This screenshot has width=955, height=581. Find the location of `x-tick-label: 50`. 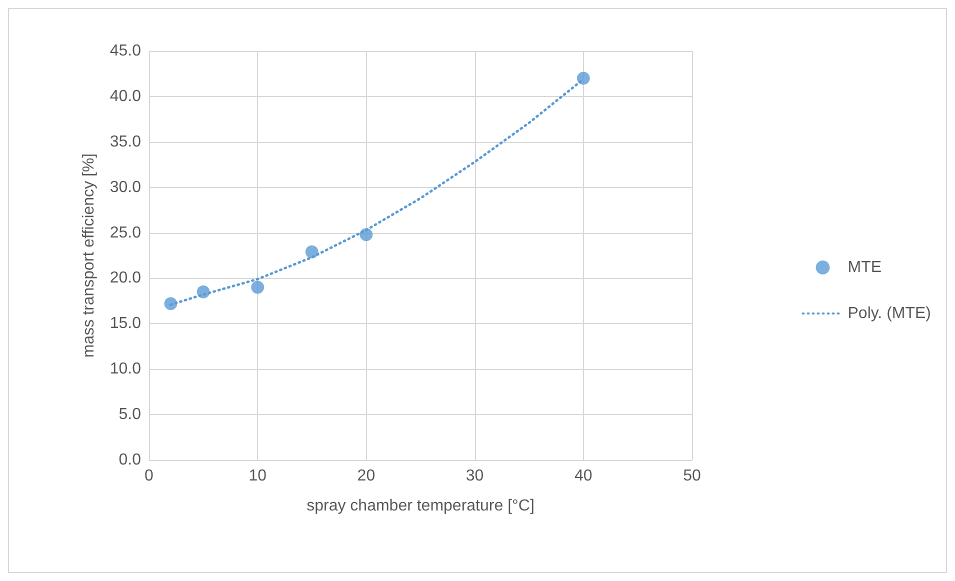

x-tick-label: 50 is located at coordinates (692, 476).